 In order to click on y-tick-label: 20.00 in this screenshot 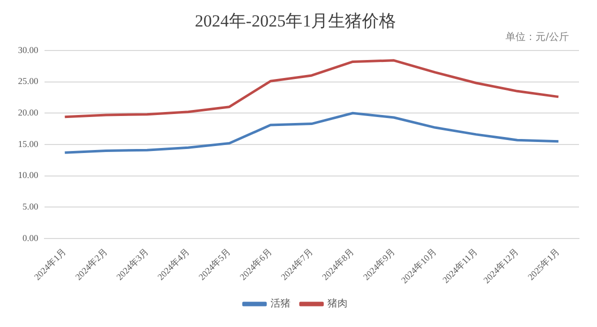, I will do `click(28, 112)`.